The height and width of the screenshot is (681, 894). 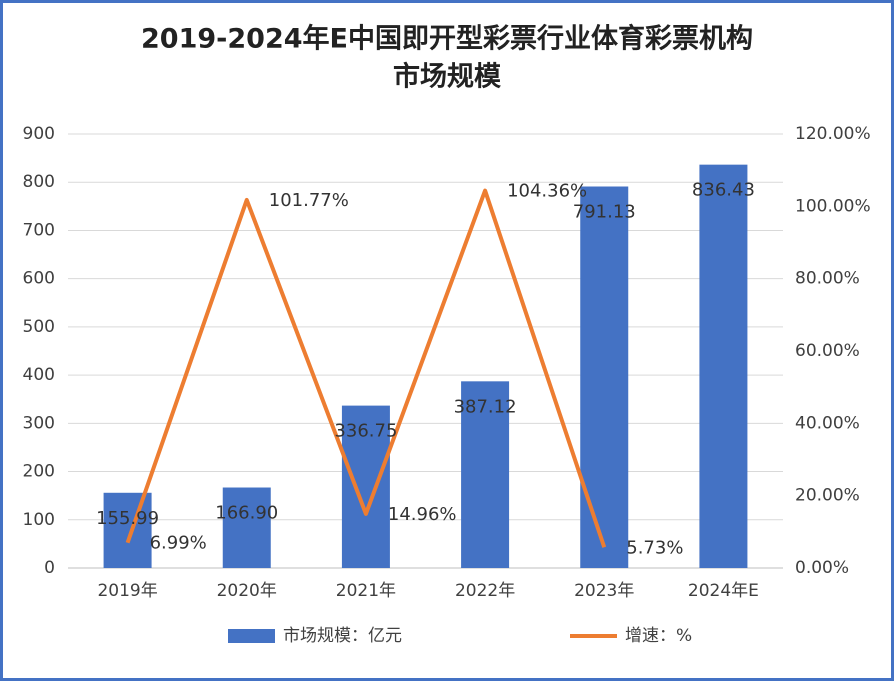 What do you see at coordinates (39, 327) in the screenshot?
I see `y-tick-label: 500` at bounding box center [39, 327].